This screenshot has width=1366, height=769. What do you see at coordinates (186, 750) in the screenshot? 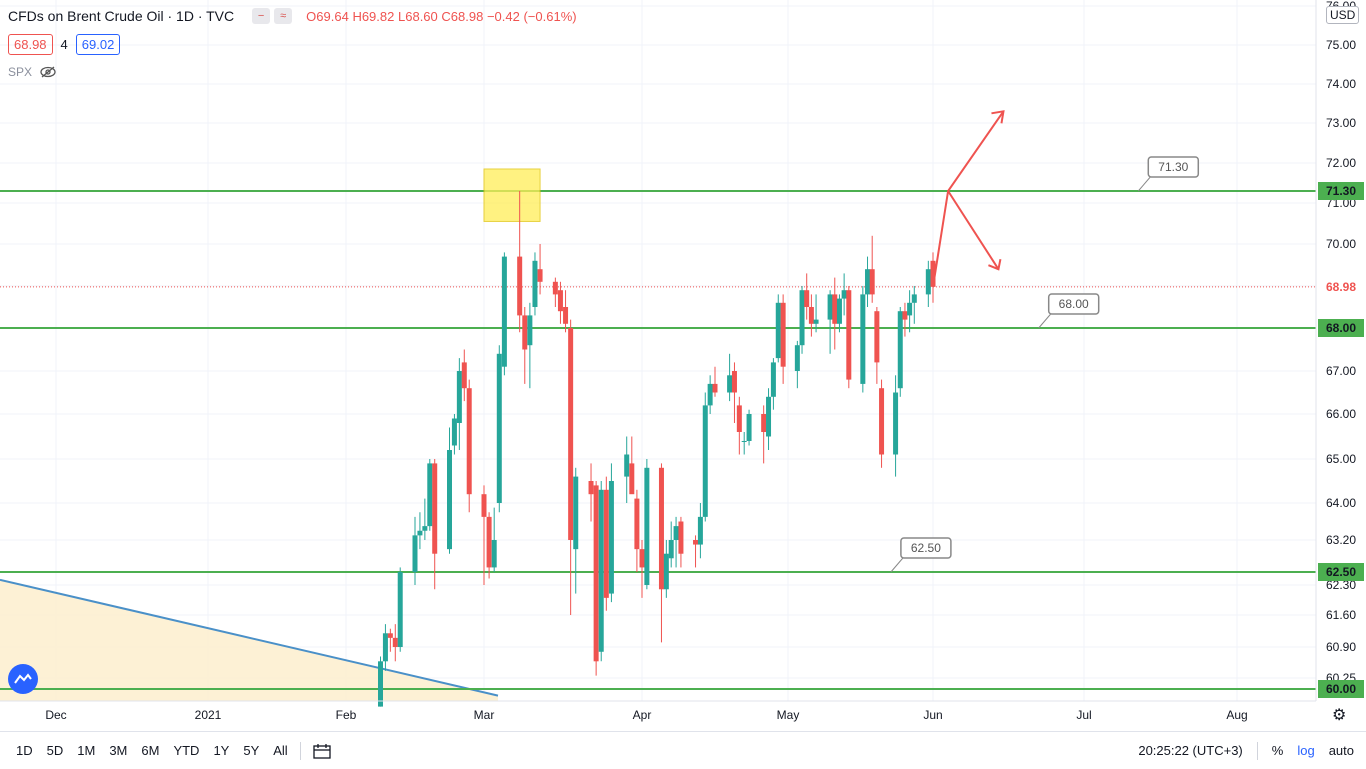
I see `timeframe-ytd: YTD` at bounding box center [186, 750].